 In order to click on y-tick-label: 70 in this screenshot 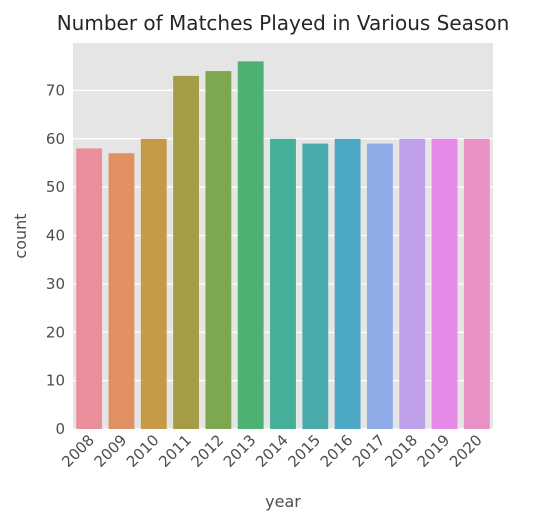, I will do `click(55, 90)`.